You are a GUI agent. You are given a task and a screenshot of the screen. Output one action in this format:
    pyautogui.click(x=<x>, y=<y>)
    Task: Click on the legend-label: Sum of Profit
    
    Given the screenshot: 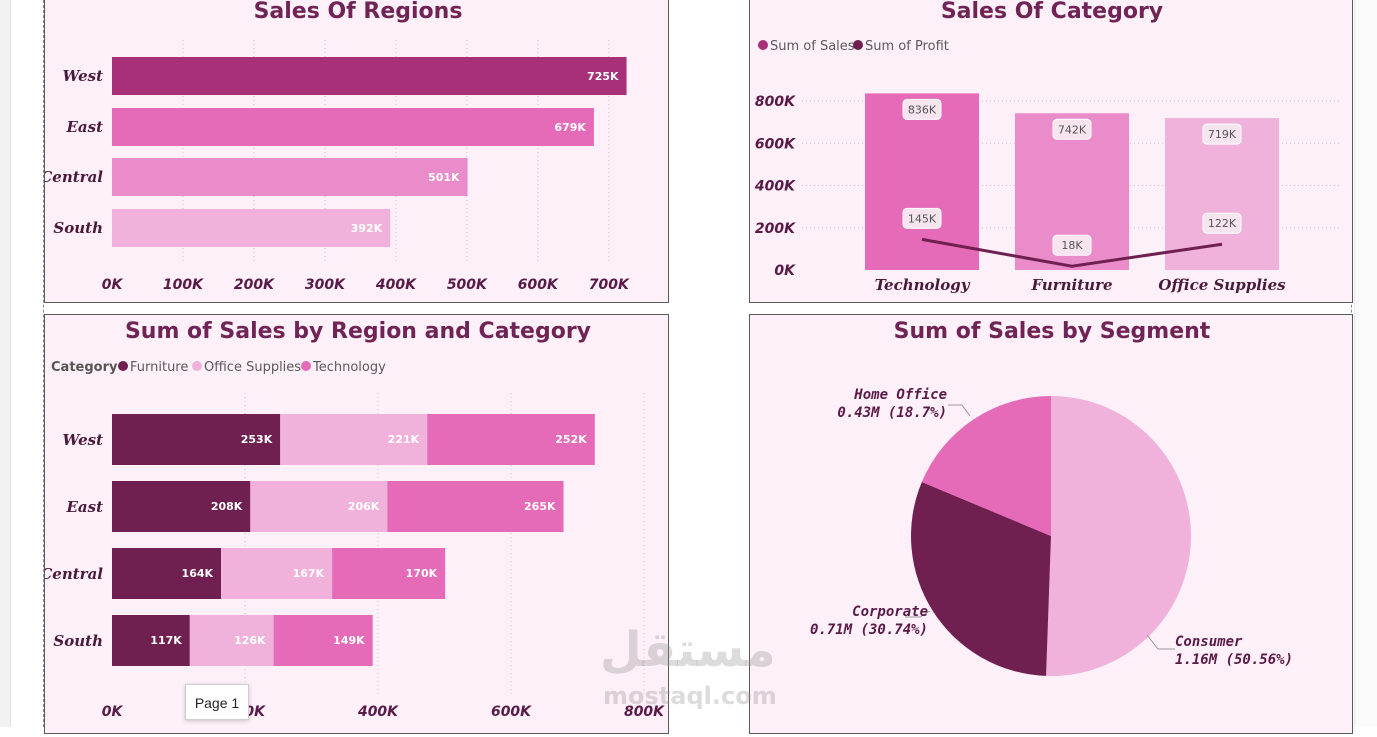 What is the action you would take?
    pyautogui.click(x=907, y=46)
    